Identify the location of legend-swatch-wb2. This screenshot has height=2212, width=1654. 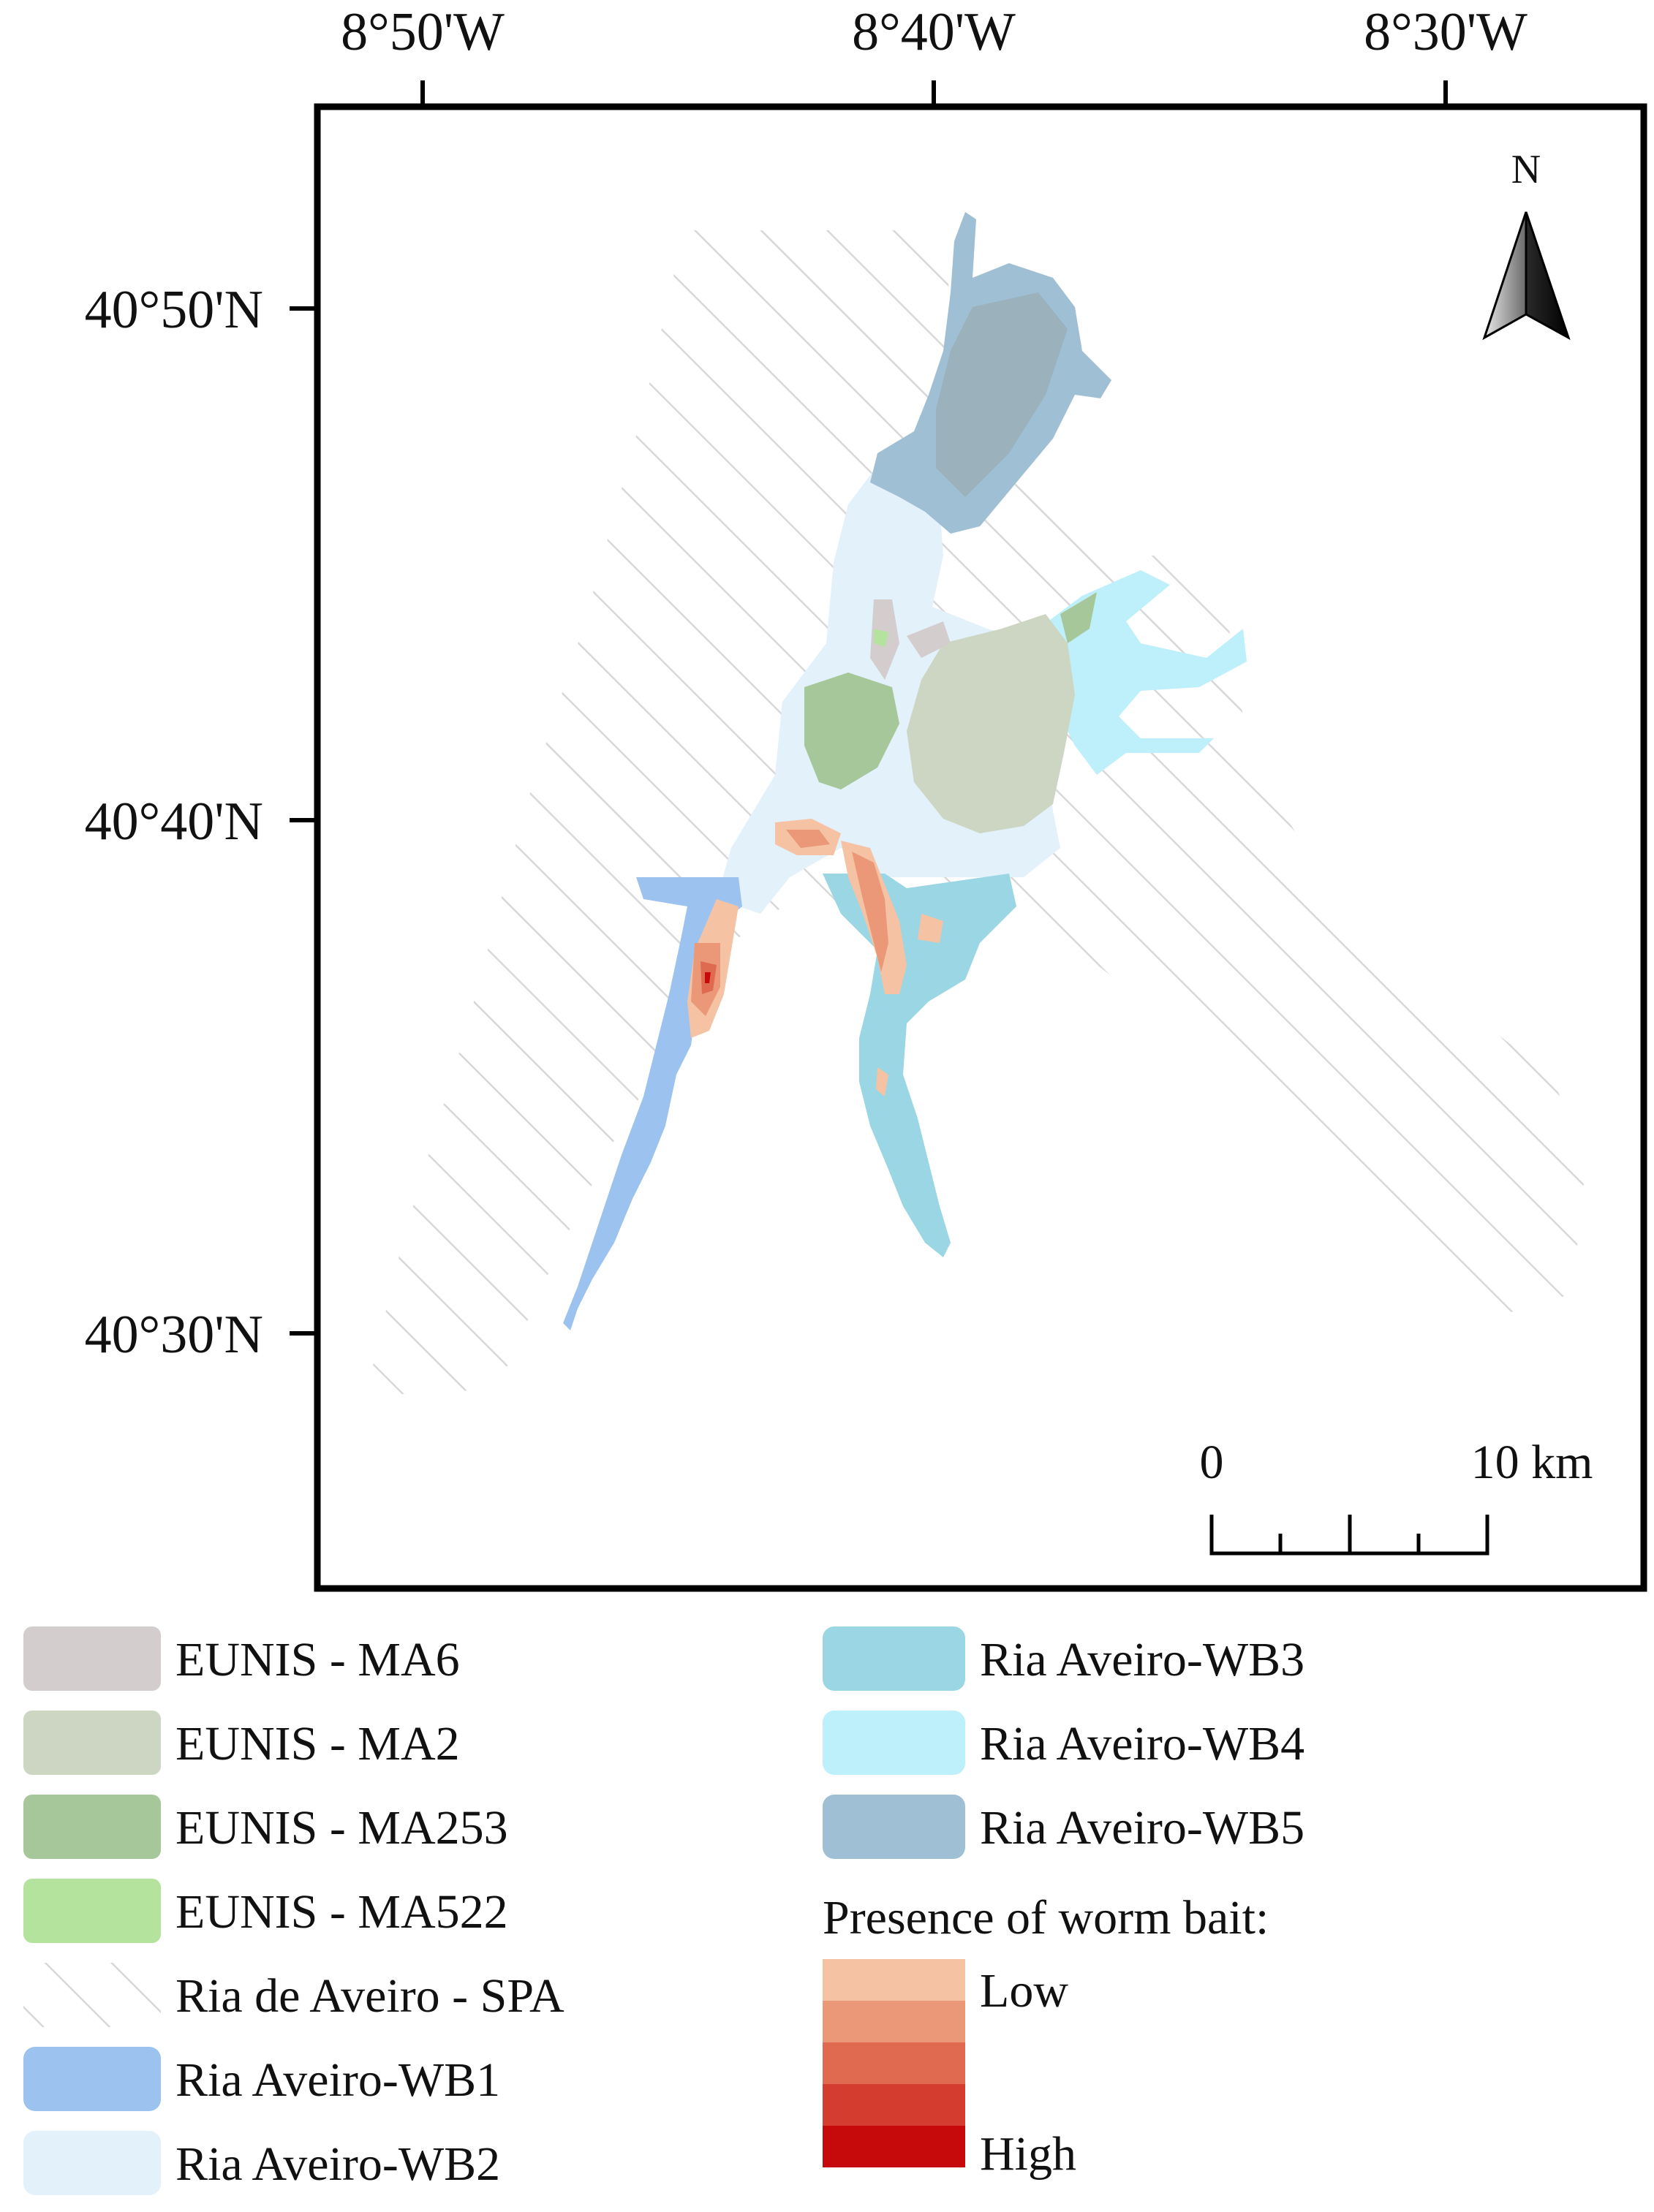
(92, 2163).